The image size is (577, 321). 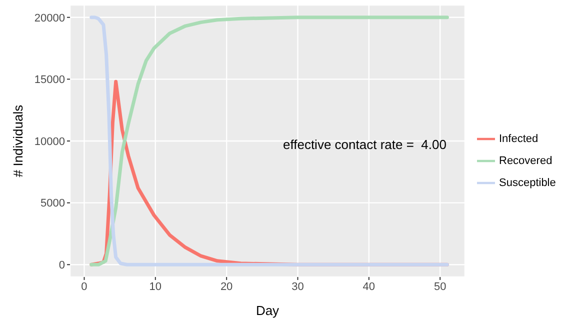 I want to click on x-axis-title: Day, so click(x=268, y=310).